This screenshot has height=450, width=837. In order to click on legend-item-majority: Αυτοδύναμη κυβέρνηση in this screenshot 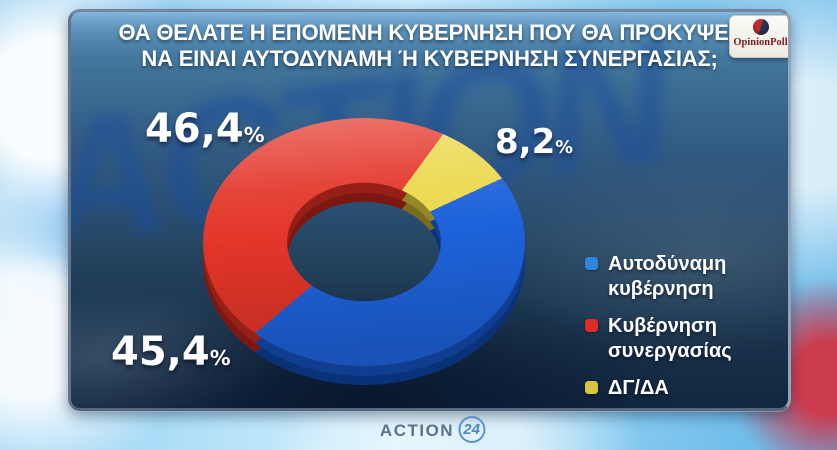, I will do `click(685, 277)`.